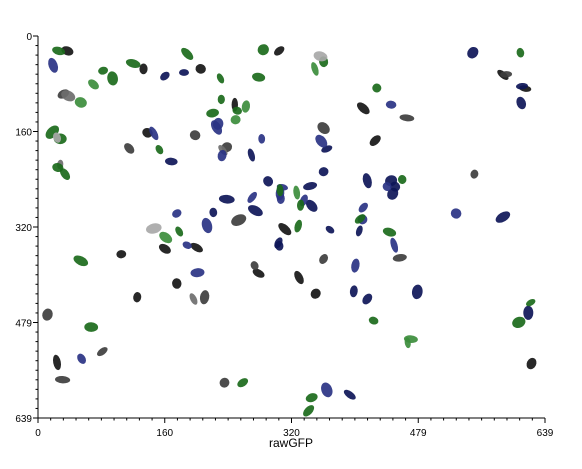  What do you see at coordinates (291, 443) in the screenshot?
I see `x-axis-title: rawGFP` at bounding box center [291, 443].